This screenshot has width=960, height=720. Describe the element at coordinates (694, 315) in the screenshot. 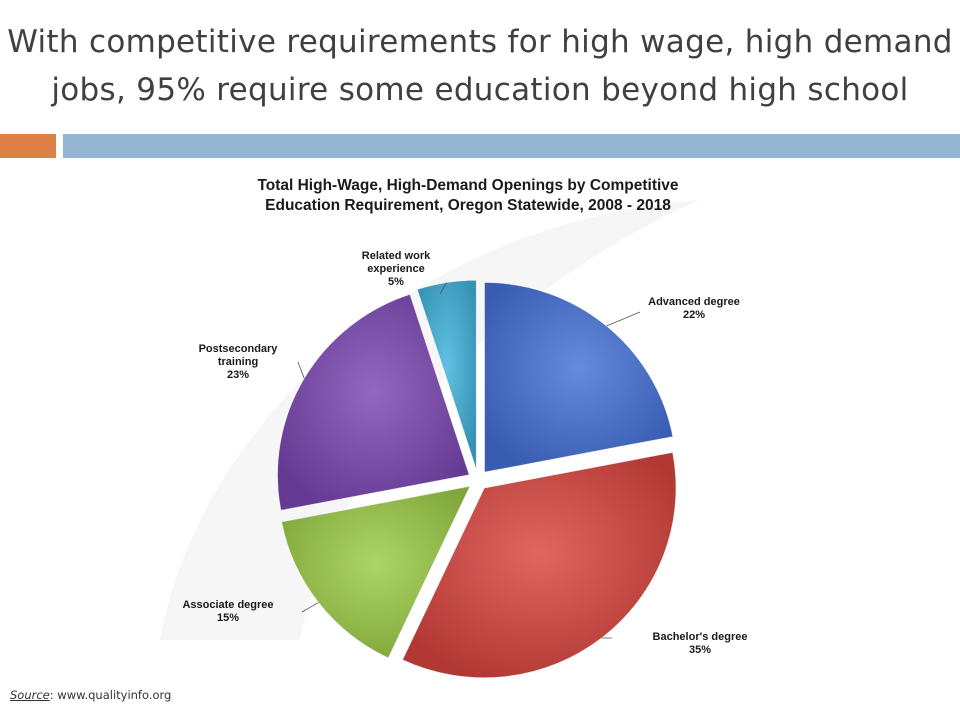

I see `pie-label-advanced-degree-line-2: 22%` at that location.